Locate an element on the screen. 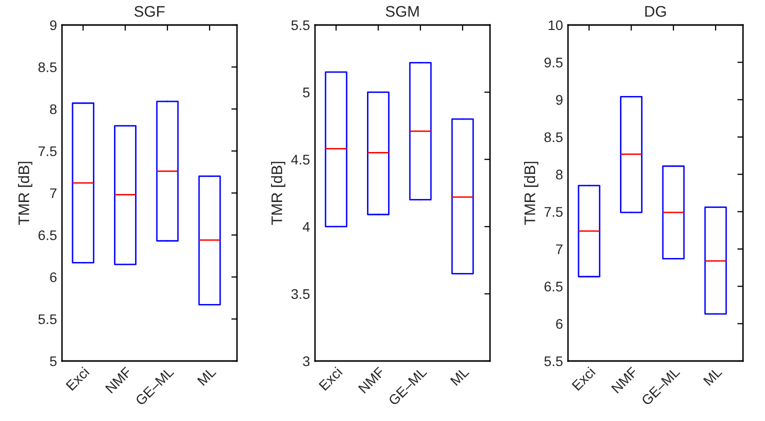 This screenshot has height=421, width=765. y-tick-label: 9.5 is located at coordinates (553, 63).